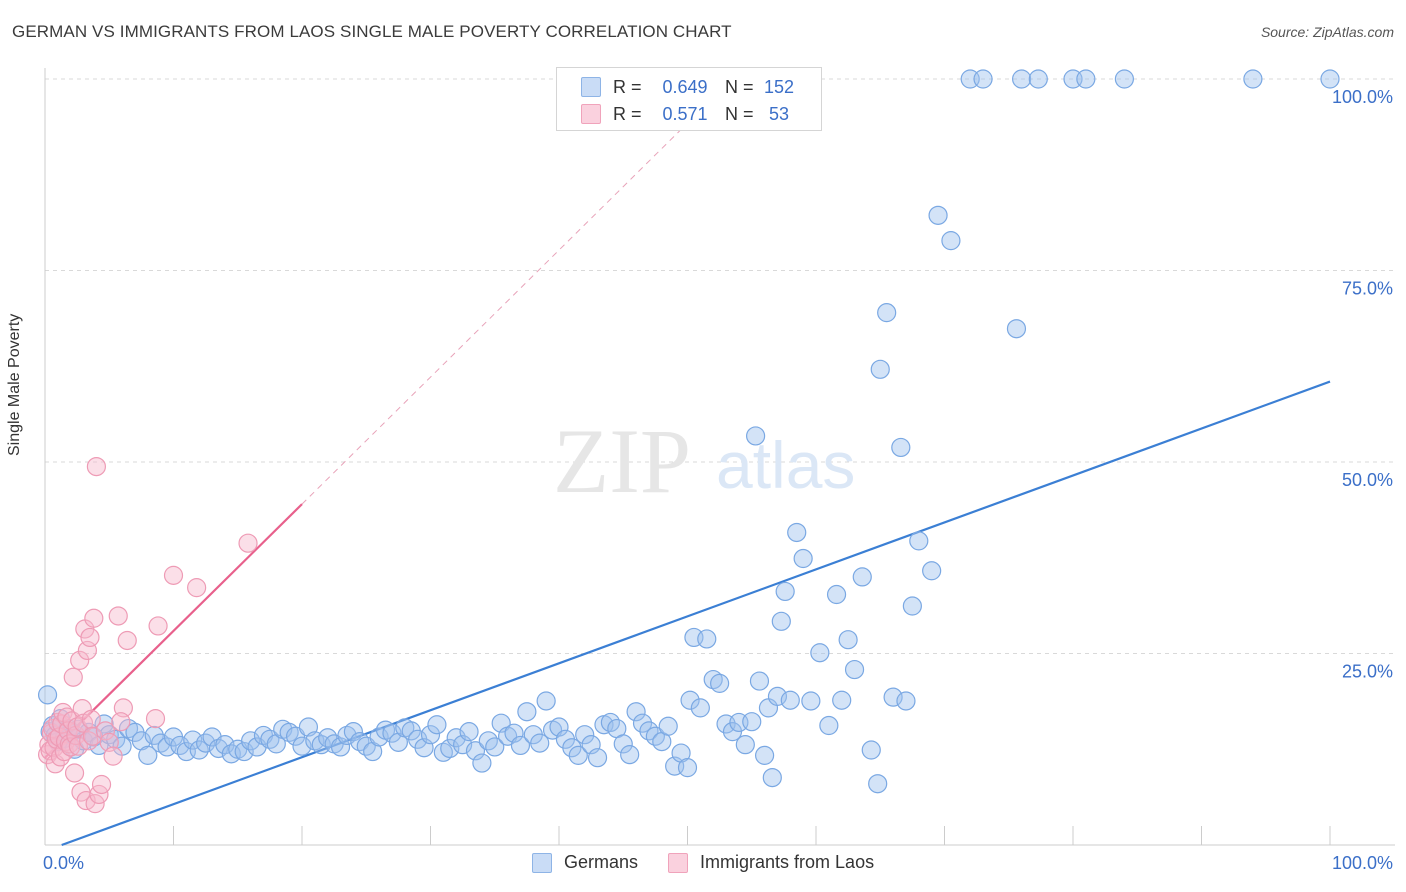 The width and height of the screenshot is (1406, 892). What do you see at coordinates (685, 113) in the screenshot?
I see `r-value: 0.571` at bounding box center [685, 113].